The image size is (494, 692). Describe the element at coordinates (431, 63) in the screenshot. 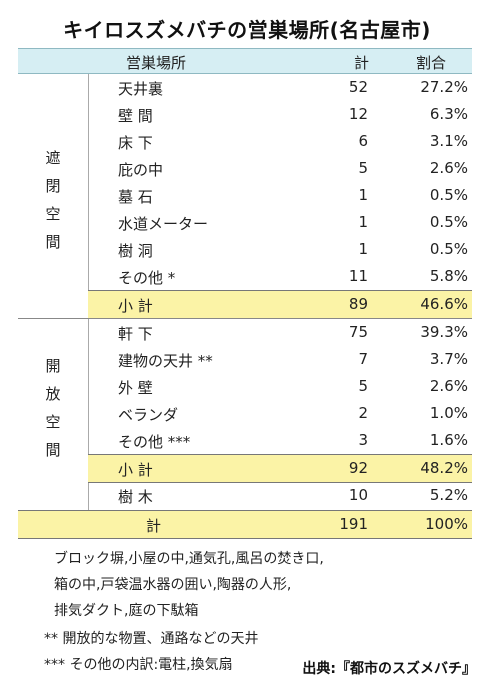

I see `header-ratio: 割合` at that location.